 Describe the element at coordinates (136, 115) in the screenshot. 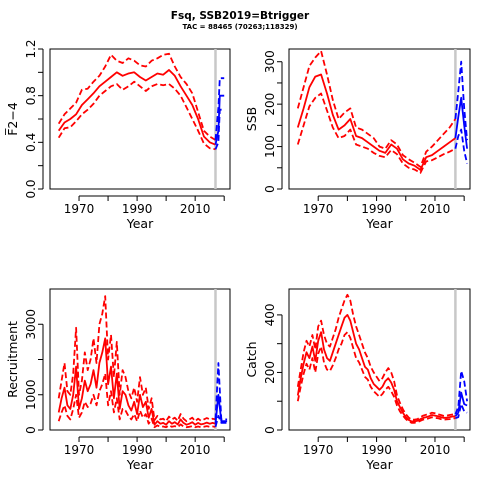

I see `f-series-historic-lower` at that location.